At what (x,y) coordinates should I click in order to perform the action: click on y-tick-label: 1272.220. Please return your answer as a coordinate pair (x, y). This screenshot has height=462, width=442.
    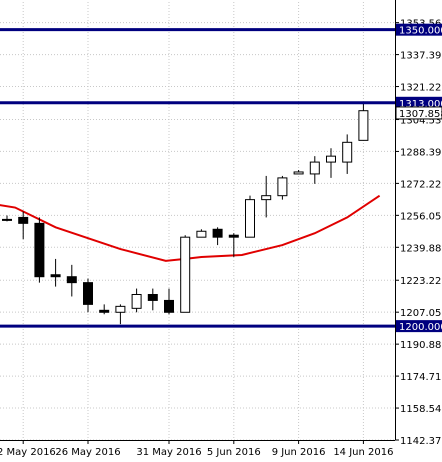
    Looking at the image, I should click on (421, 184).